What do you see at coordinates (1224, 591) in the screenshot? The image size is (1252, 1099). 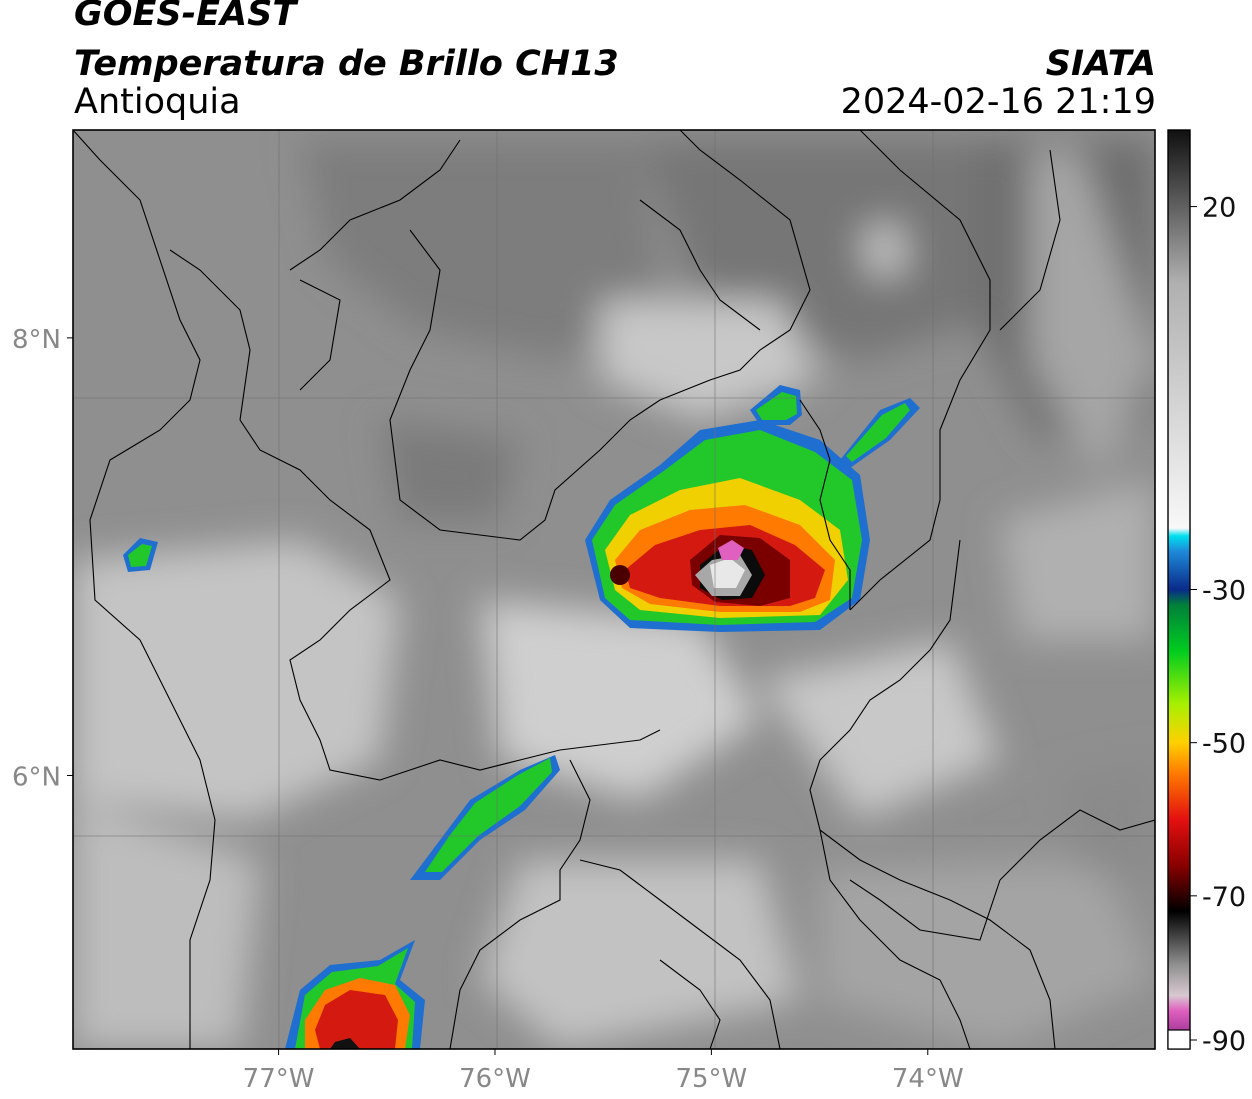 I see `colorbar-tick-label: -30` at bounding box center [1224, 591].